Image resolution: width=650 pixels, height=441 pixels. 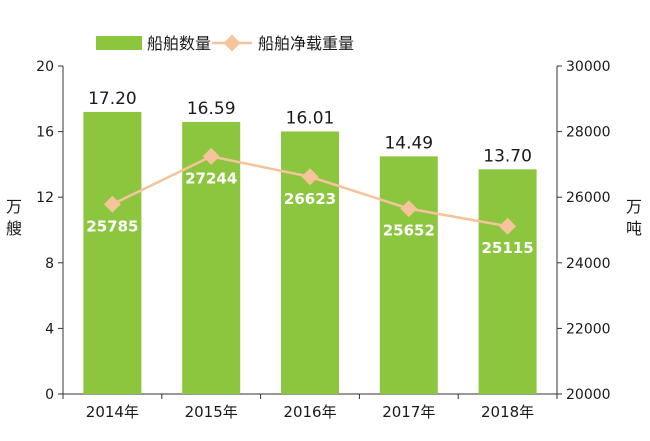 I want to click on bar-value-label: 16.59, so click(x=211, y=109).